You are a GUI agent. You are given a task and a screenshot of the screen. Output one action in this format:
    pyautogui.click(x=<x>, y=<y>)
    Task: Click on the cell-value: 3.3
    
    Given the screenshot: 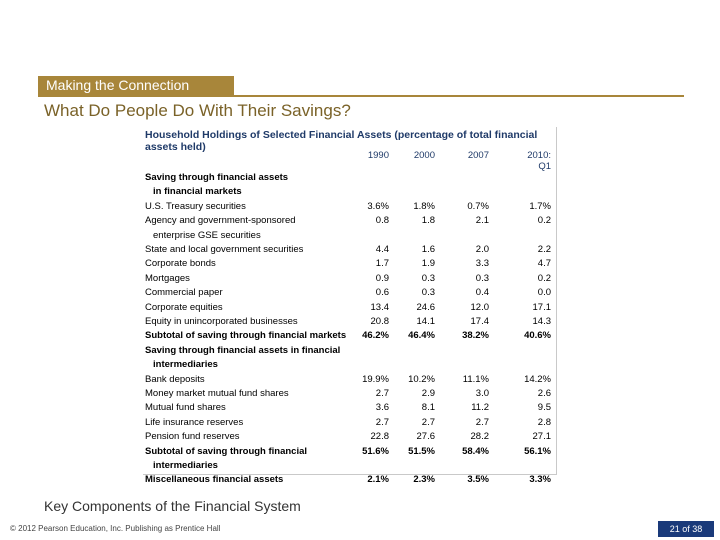 What is the action you would take?
    pyautogui.click(x=482, y=264)
    